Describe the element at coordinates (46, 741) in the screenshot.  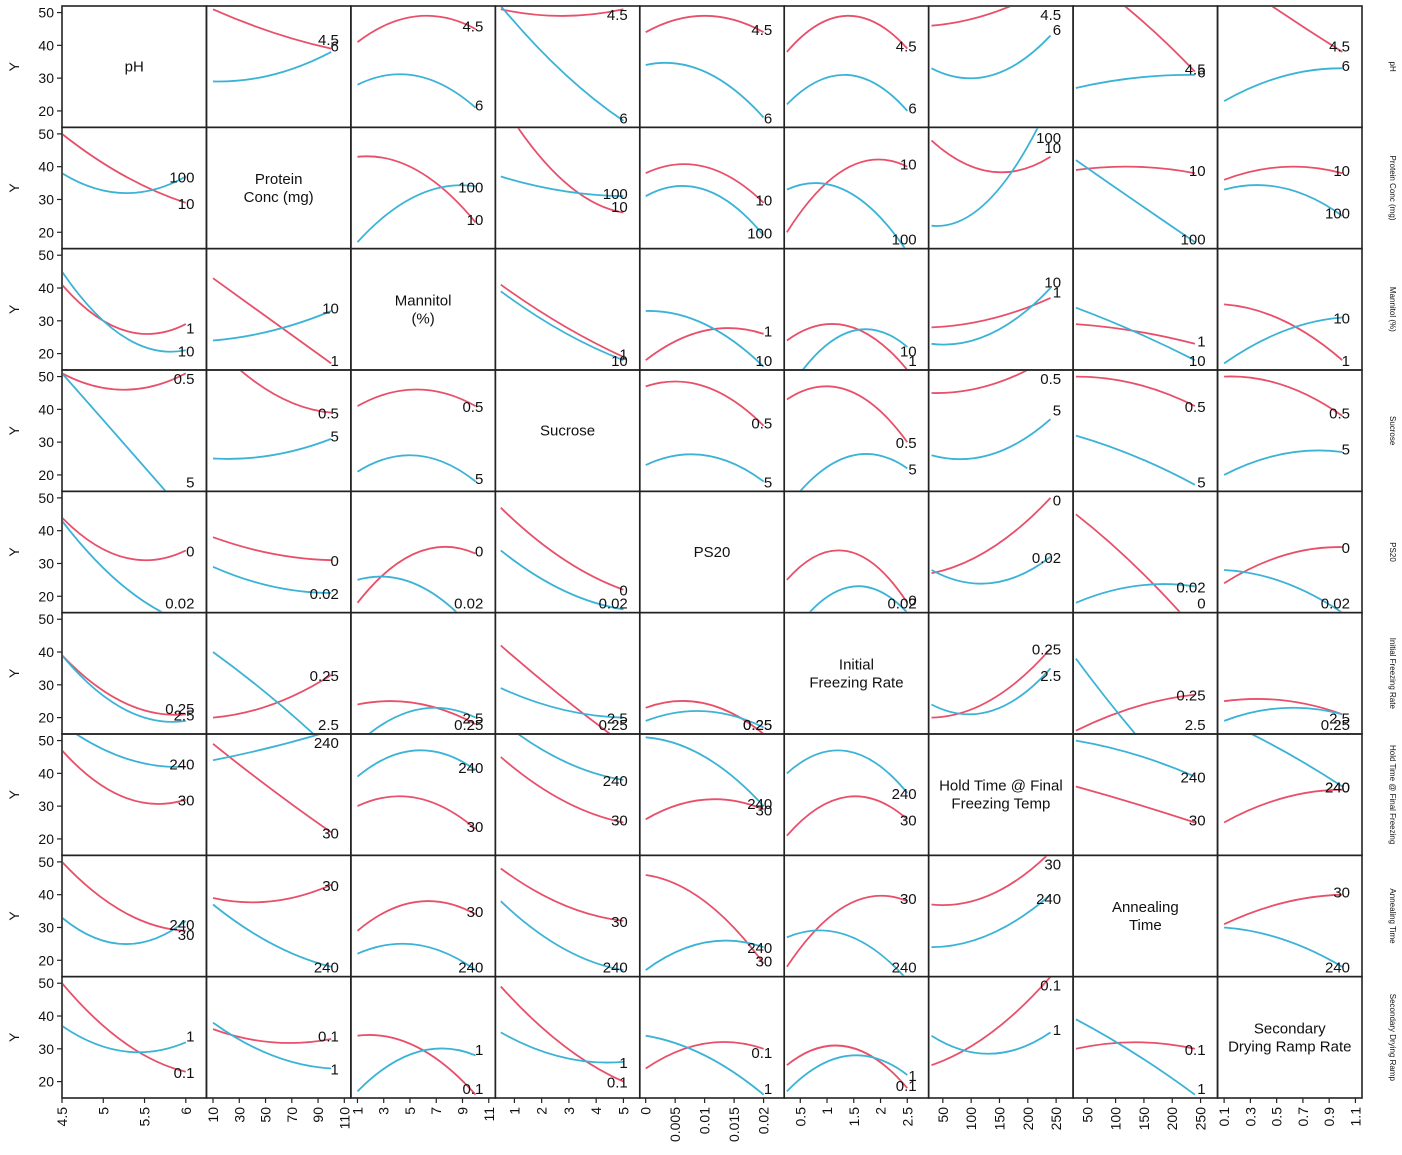
I see `y-tick-label: 50` at that location.